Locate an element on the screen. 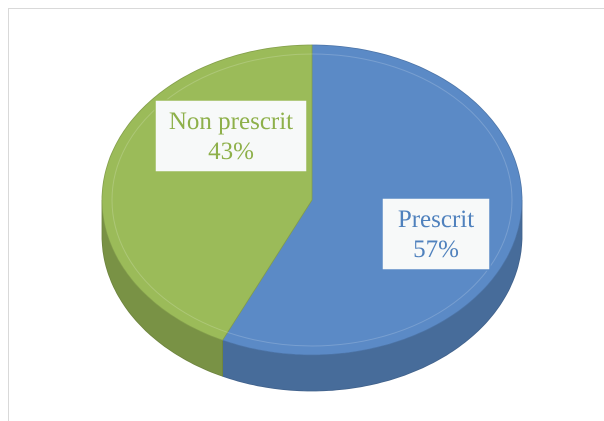 The image size is (604, 421). data-label-value: 43% is located at coordinates (231, 151).